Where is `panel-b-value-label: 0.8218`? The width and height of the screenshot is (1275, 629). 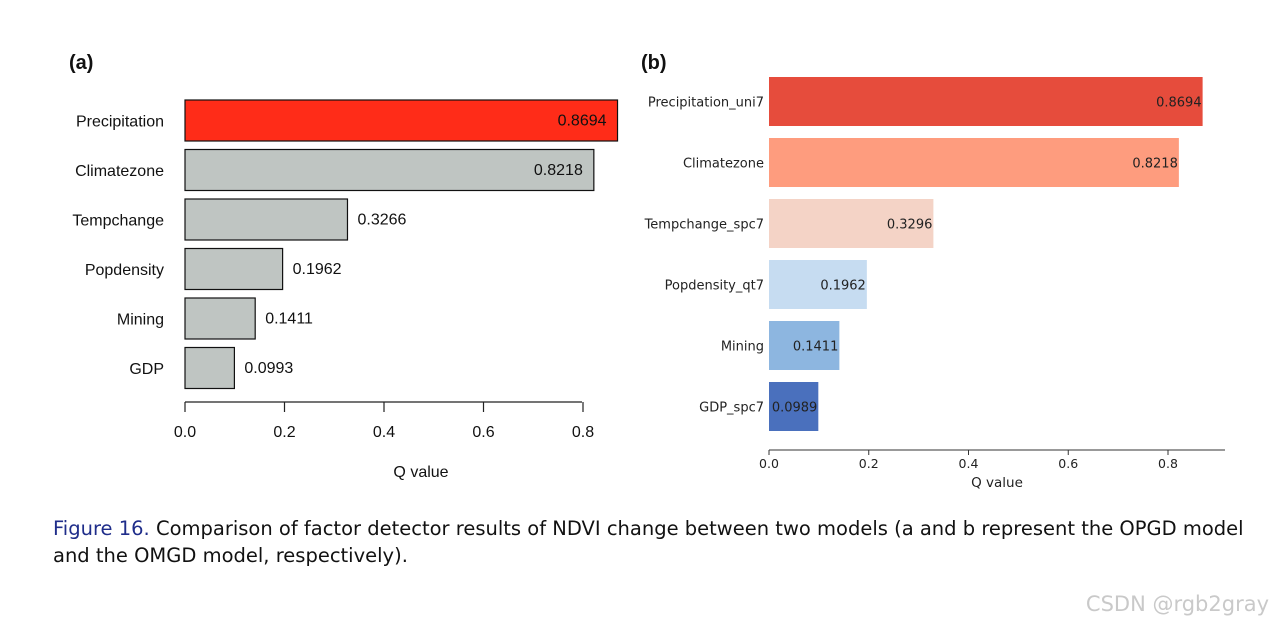
panel-b-value-label: 0.8218 is located at coordinates (1155, 164).